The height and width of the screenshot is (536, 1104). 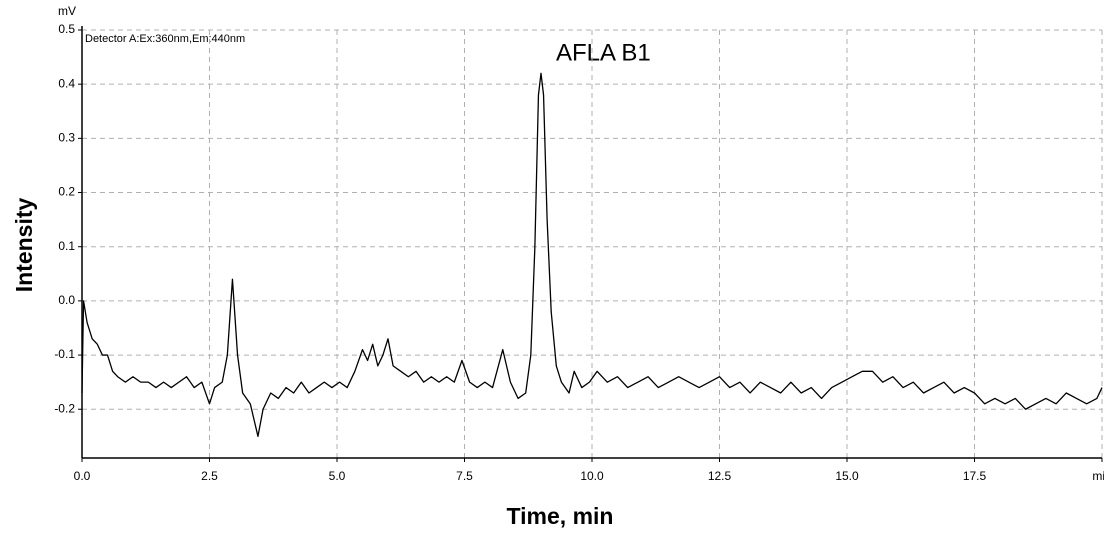 What do you see at coordinates (67, 11) in the screenshot?
I see `y-unit: mV` at bounding box center [67, 11].